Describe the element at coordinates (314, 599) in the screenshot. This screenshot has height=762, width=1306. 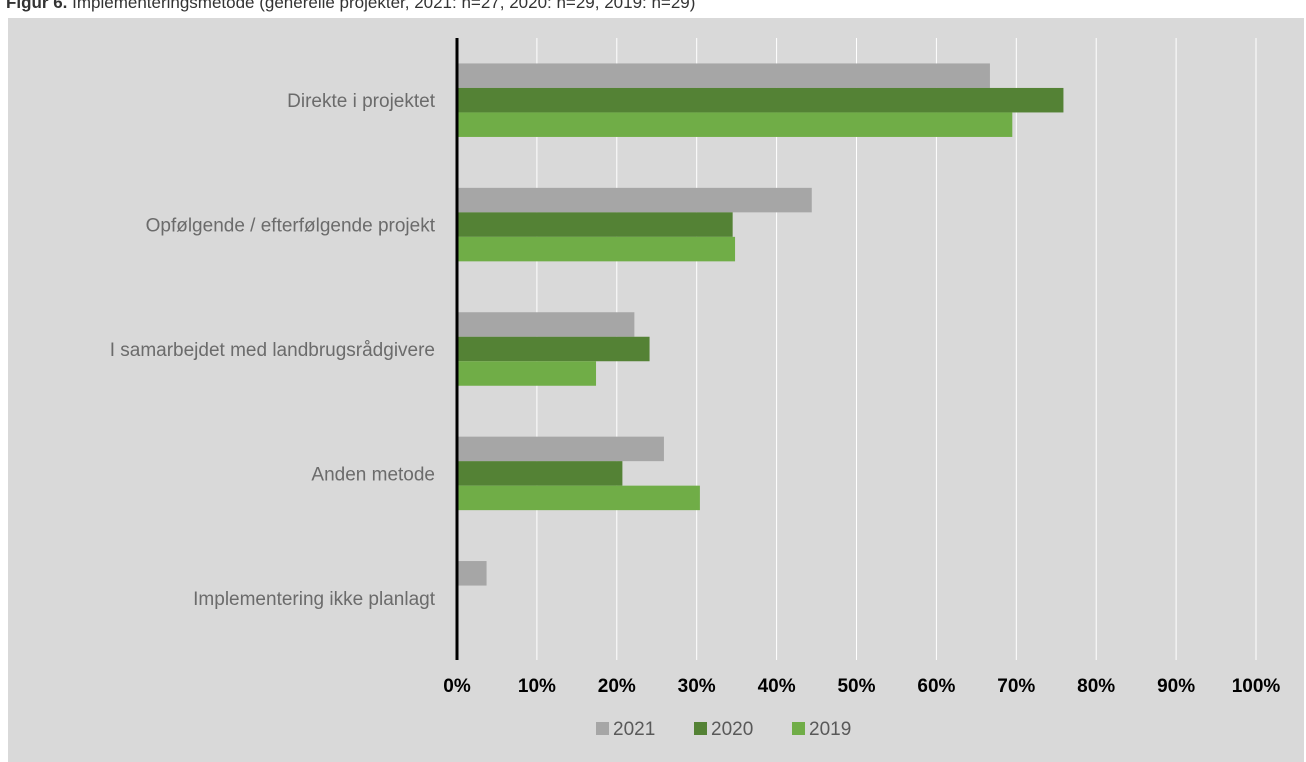
I see `category-label: Implementering ikke planlagt` at that location.